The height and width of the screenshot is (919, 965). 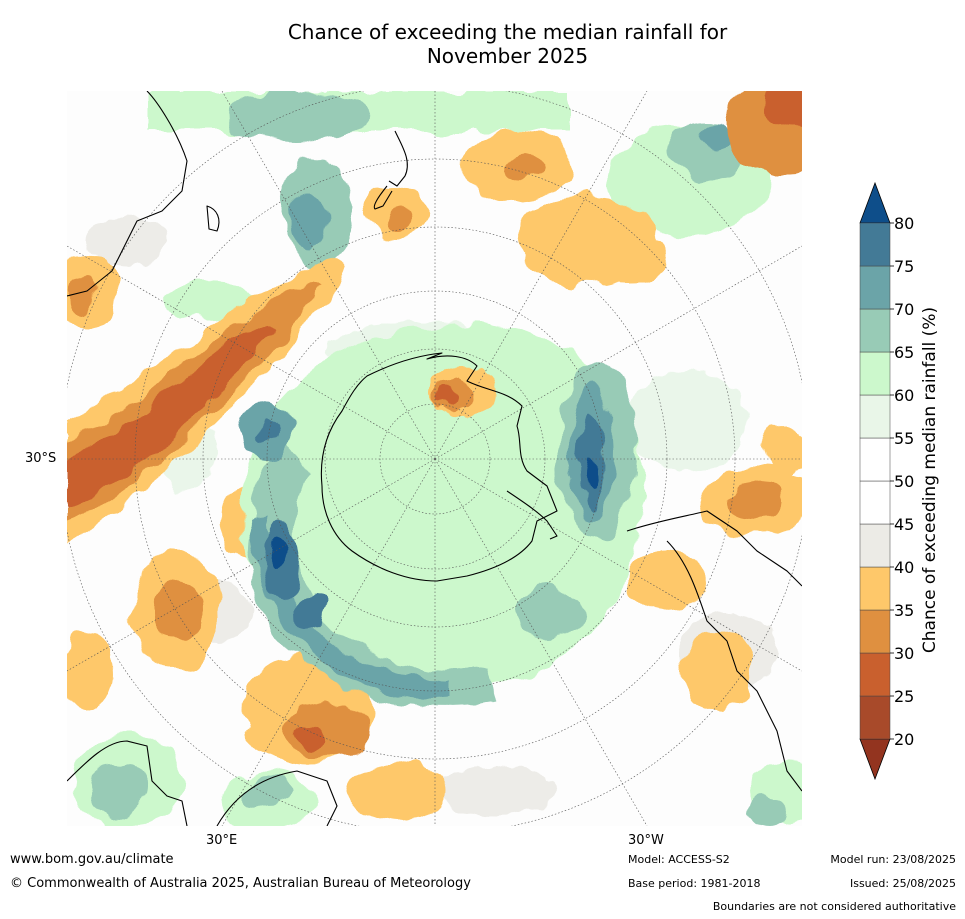 I want to click on dry-band-northeast, so click(x=584, y=188).